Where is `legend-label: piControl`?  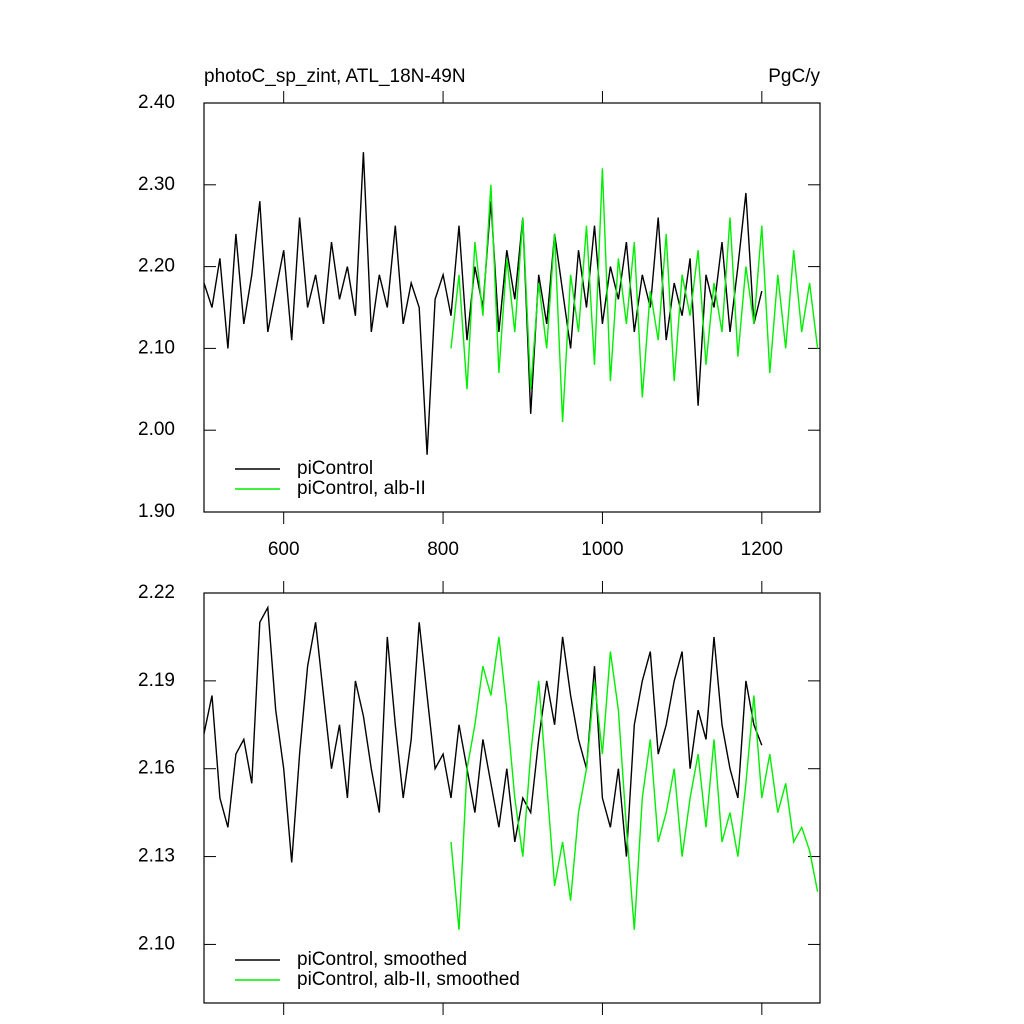
legend-label: piControl is located at coordinates (335, 468).